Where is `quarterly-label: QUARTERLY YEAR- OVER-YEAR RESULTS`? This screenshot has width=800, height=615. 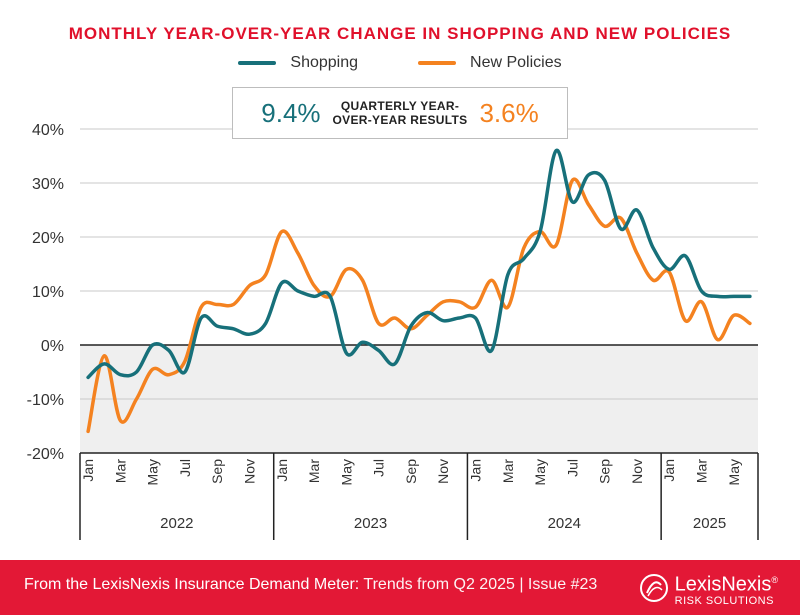
quarterly-label: QUARTERLY YEAR- OVER-YEAR RESULTS is located at coordinates (400, 113).